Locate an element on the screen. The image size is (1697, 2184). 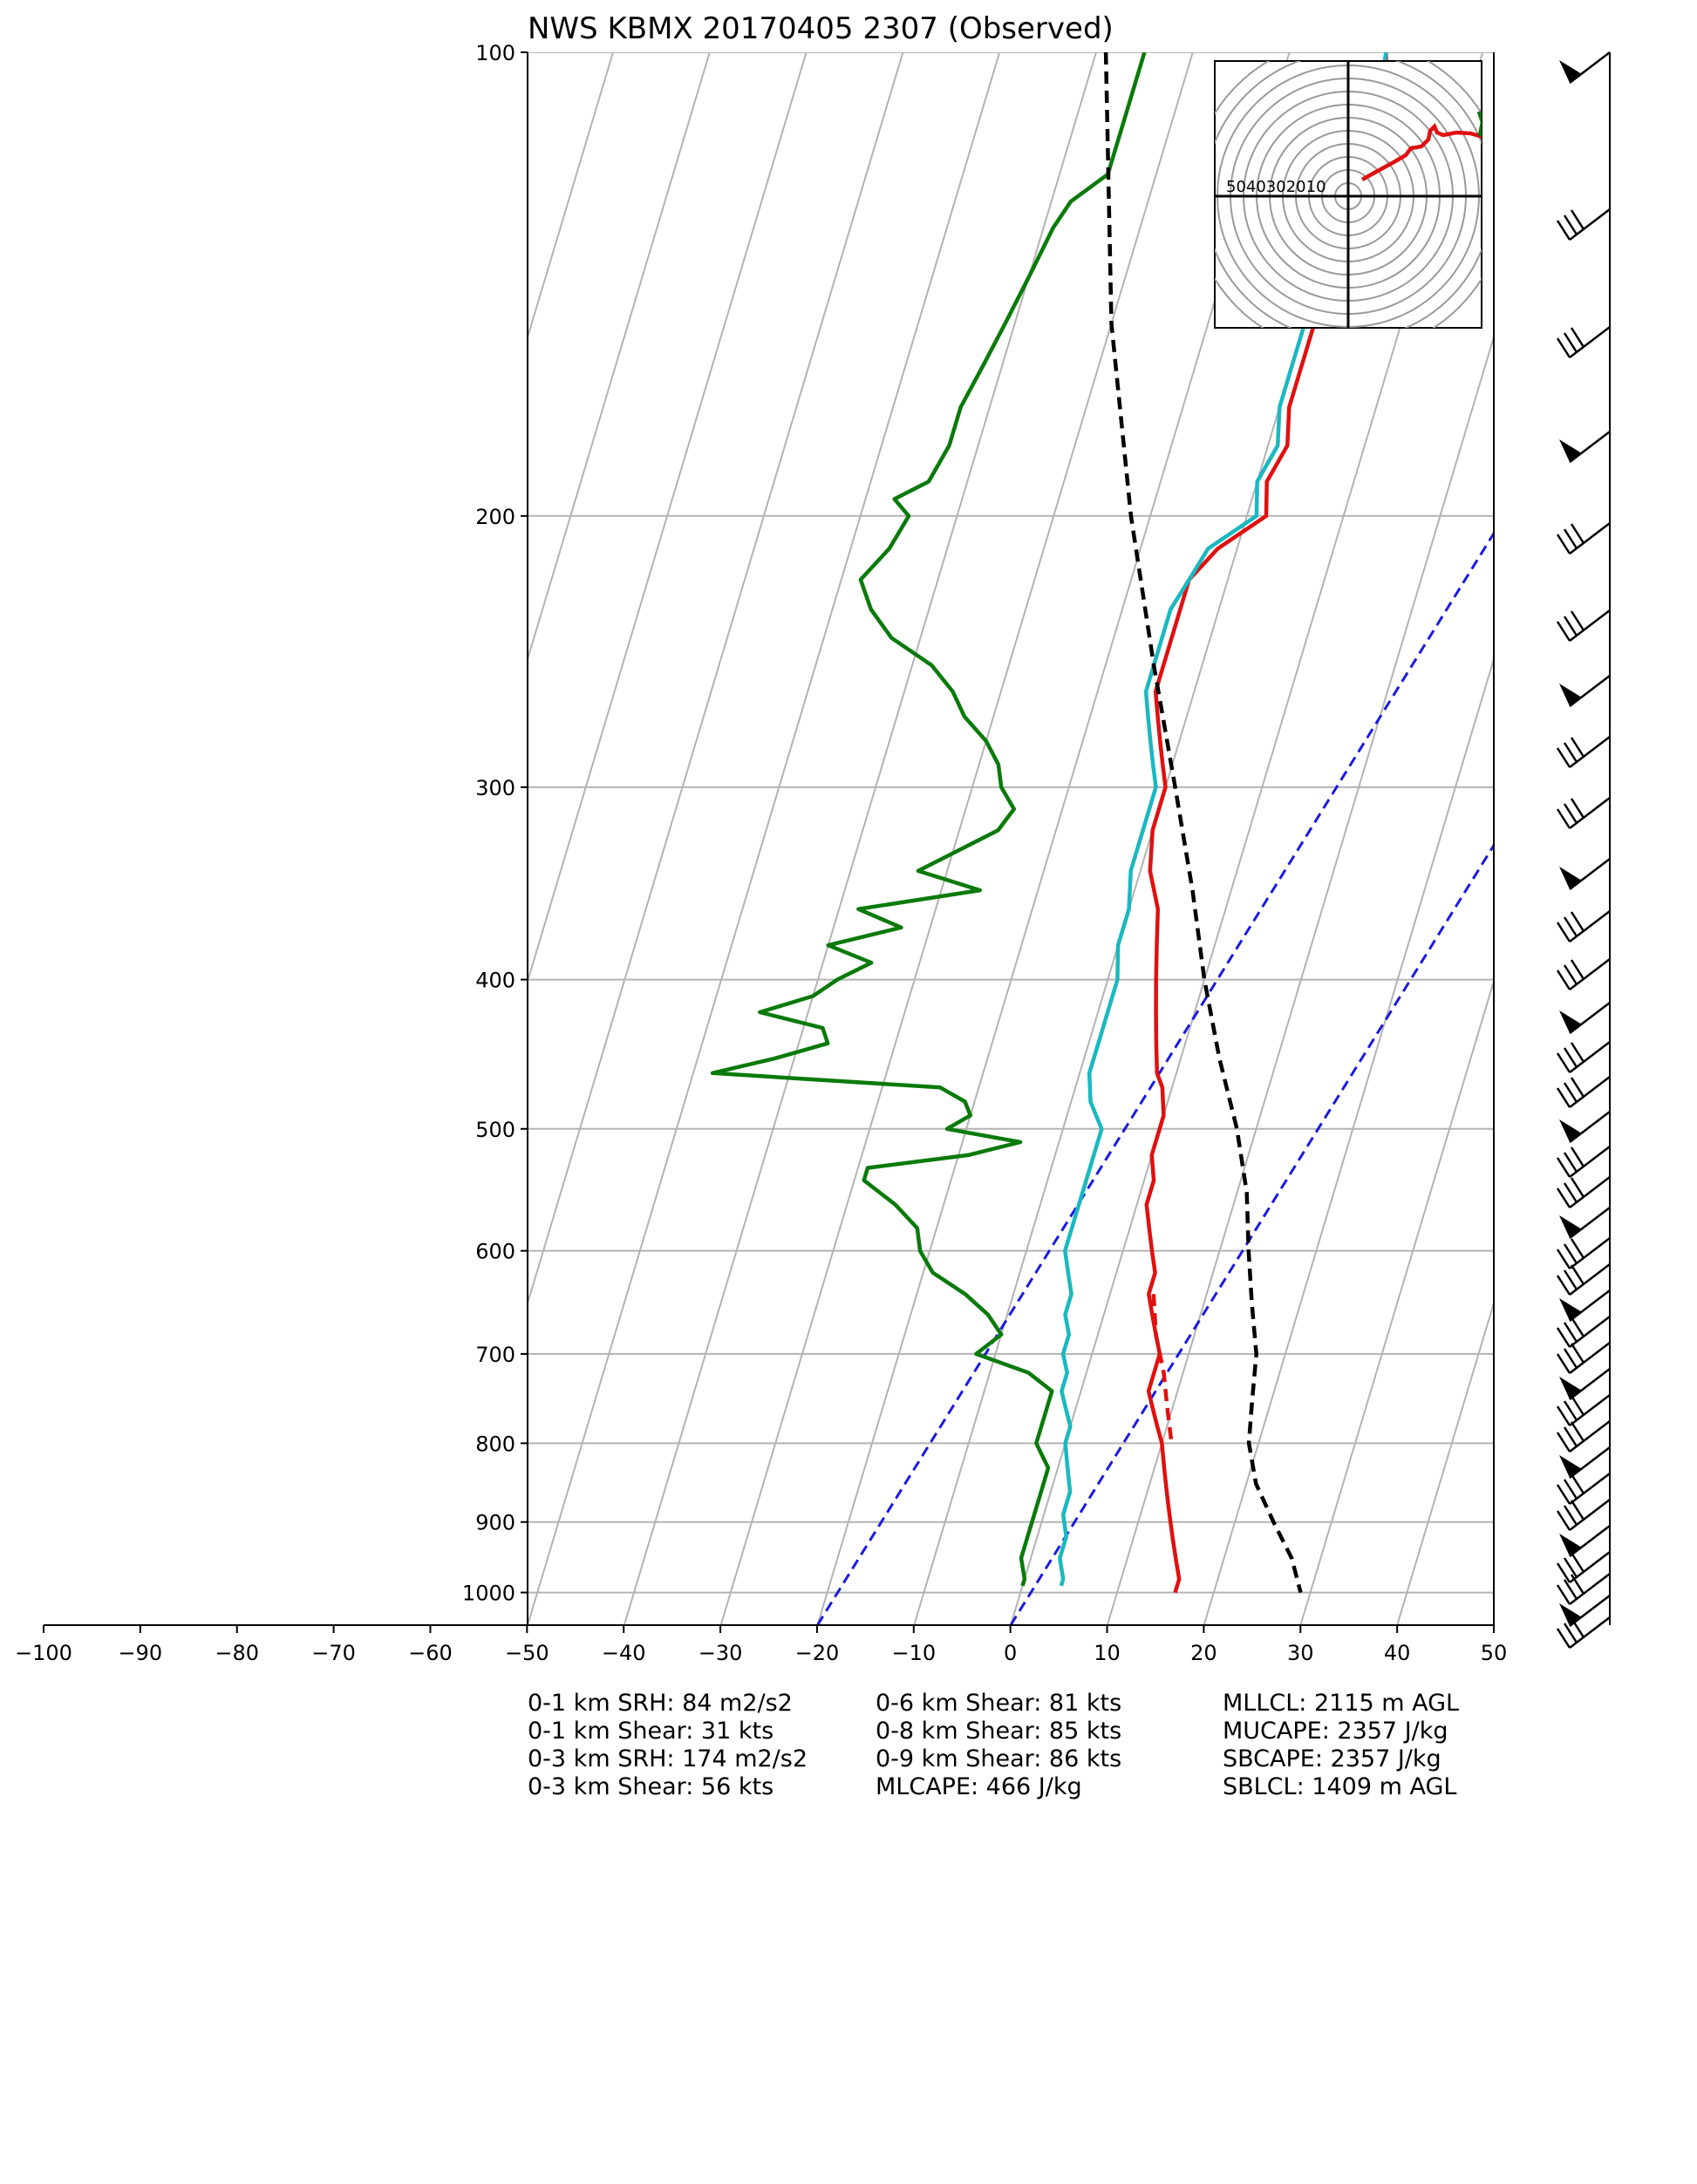
y-tick-label: 700 is located at coordinates (495, 1355).